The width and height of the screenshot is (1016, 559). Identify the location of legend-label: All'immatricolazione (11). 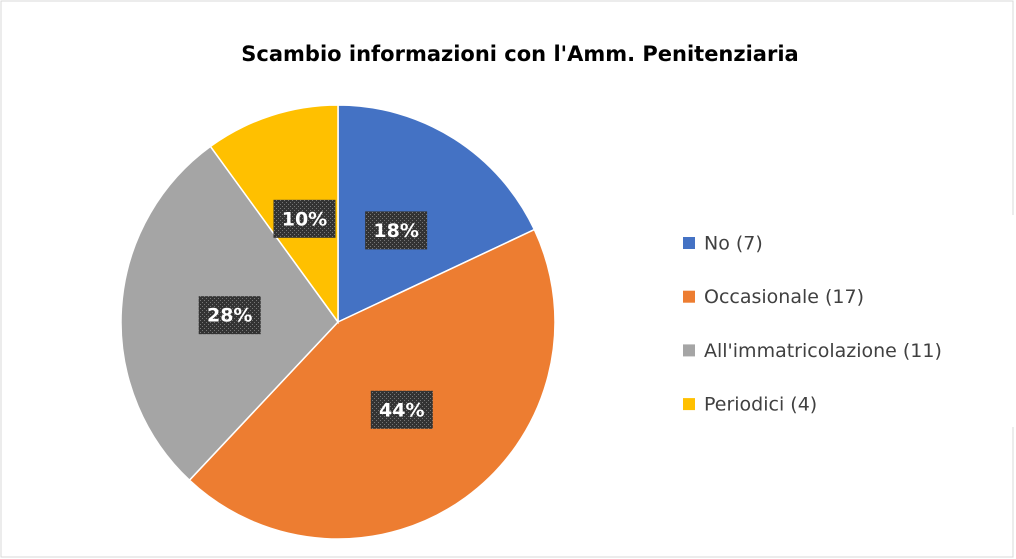
(823, 351).